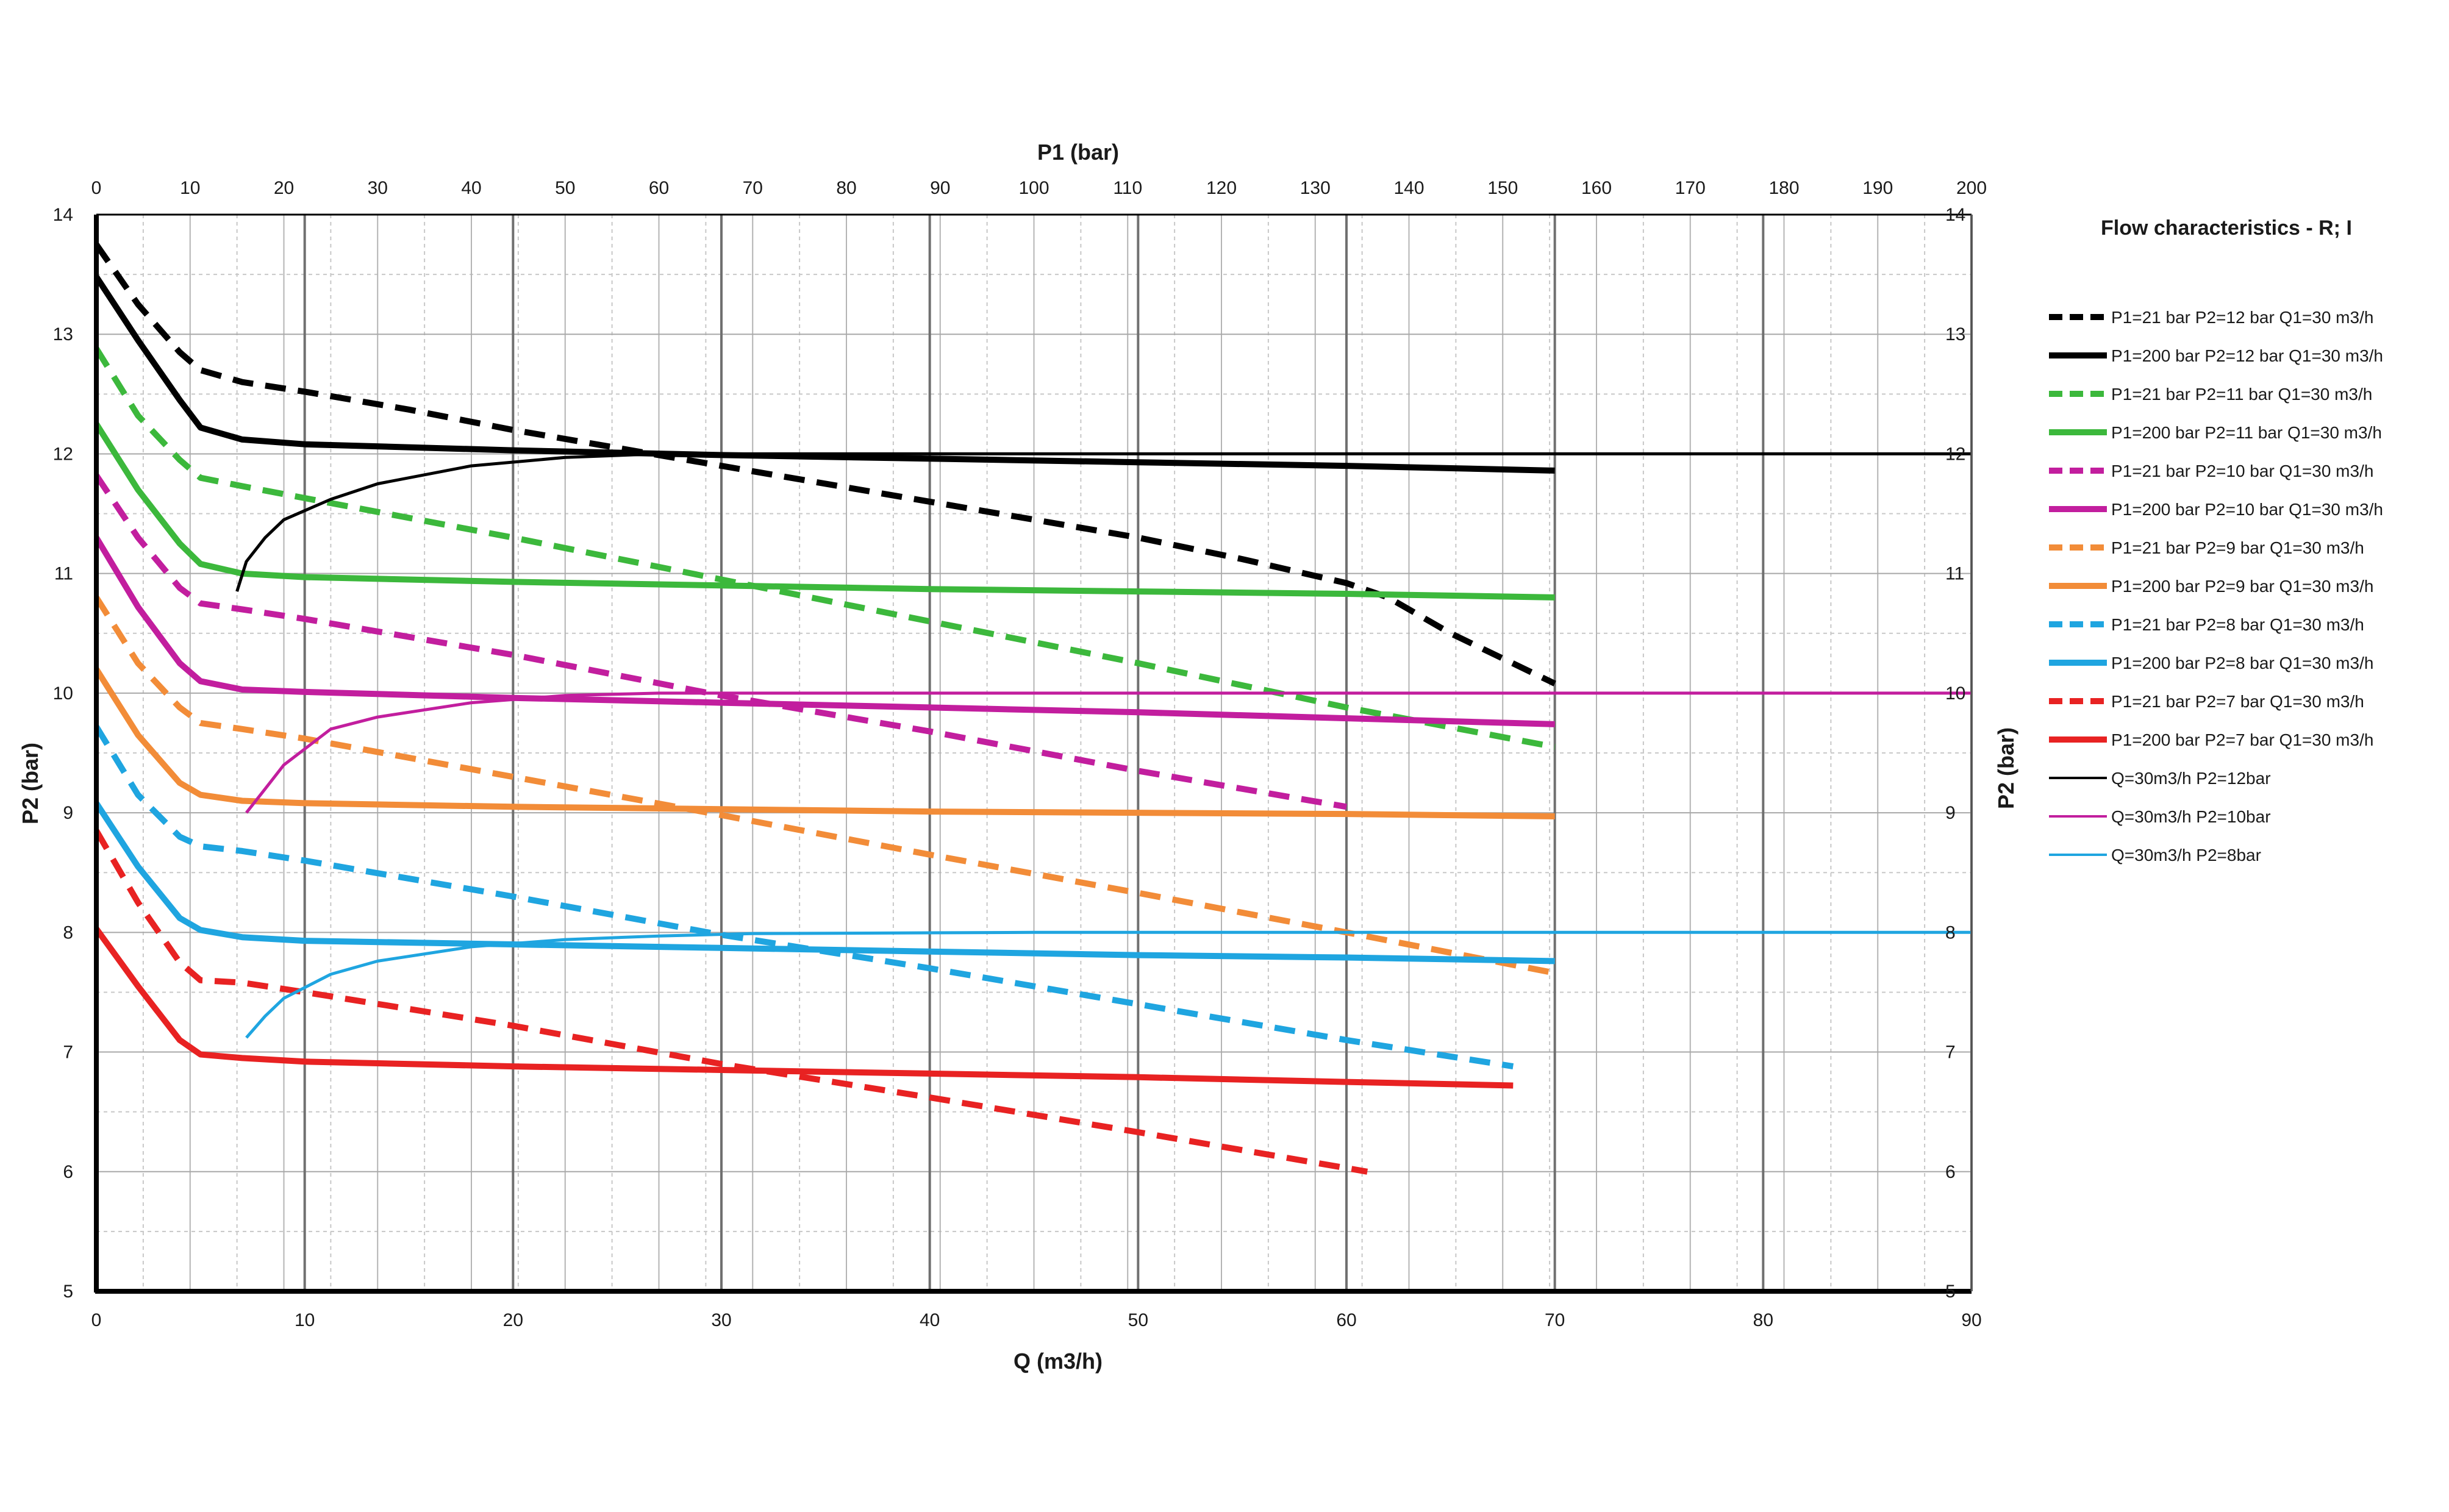 The width and height of the screenshot is (2449, 1512). Describe the element at coordinates (1763, 1320) in the screenshot. I see `x-bottom-tick-label: 80` at that location.